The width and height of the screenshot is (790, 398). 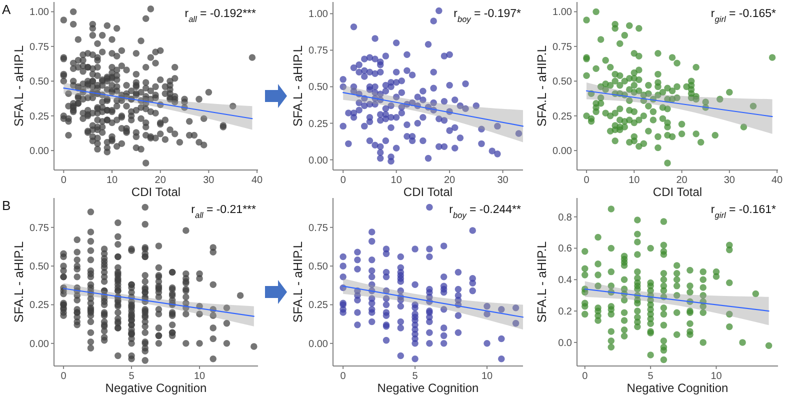 What do you see at coordinates (565, 312) in the screenshot?
I see `y-tick-label: 0.2` at bounding box center [565, 312].